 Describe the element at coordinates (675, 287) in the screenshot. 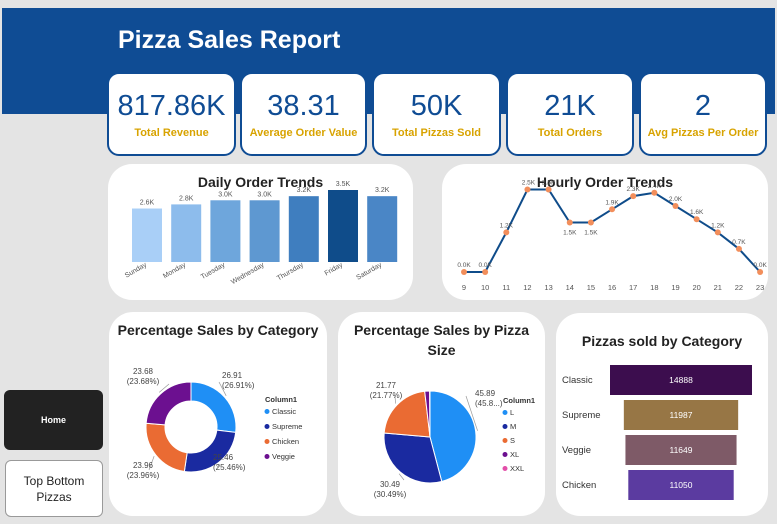

I see `hourly-axis-tick: 19` at that location.